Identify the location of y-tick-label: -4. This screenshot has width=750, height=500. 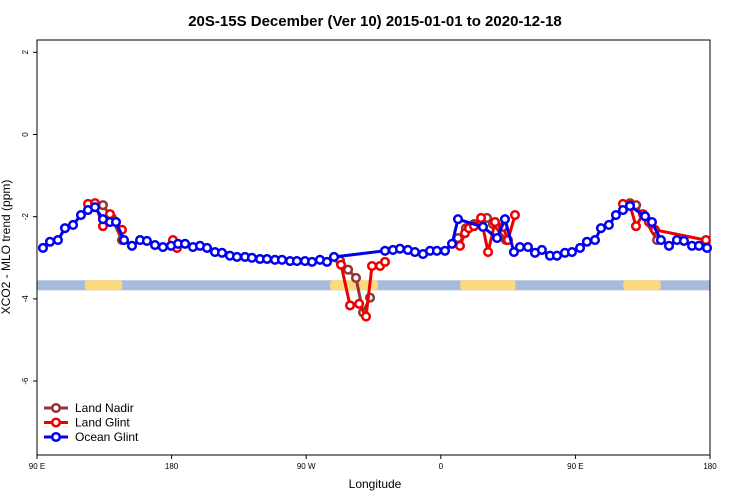
(25, 299).